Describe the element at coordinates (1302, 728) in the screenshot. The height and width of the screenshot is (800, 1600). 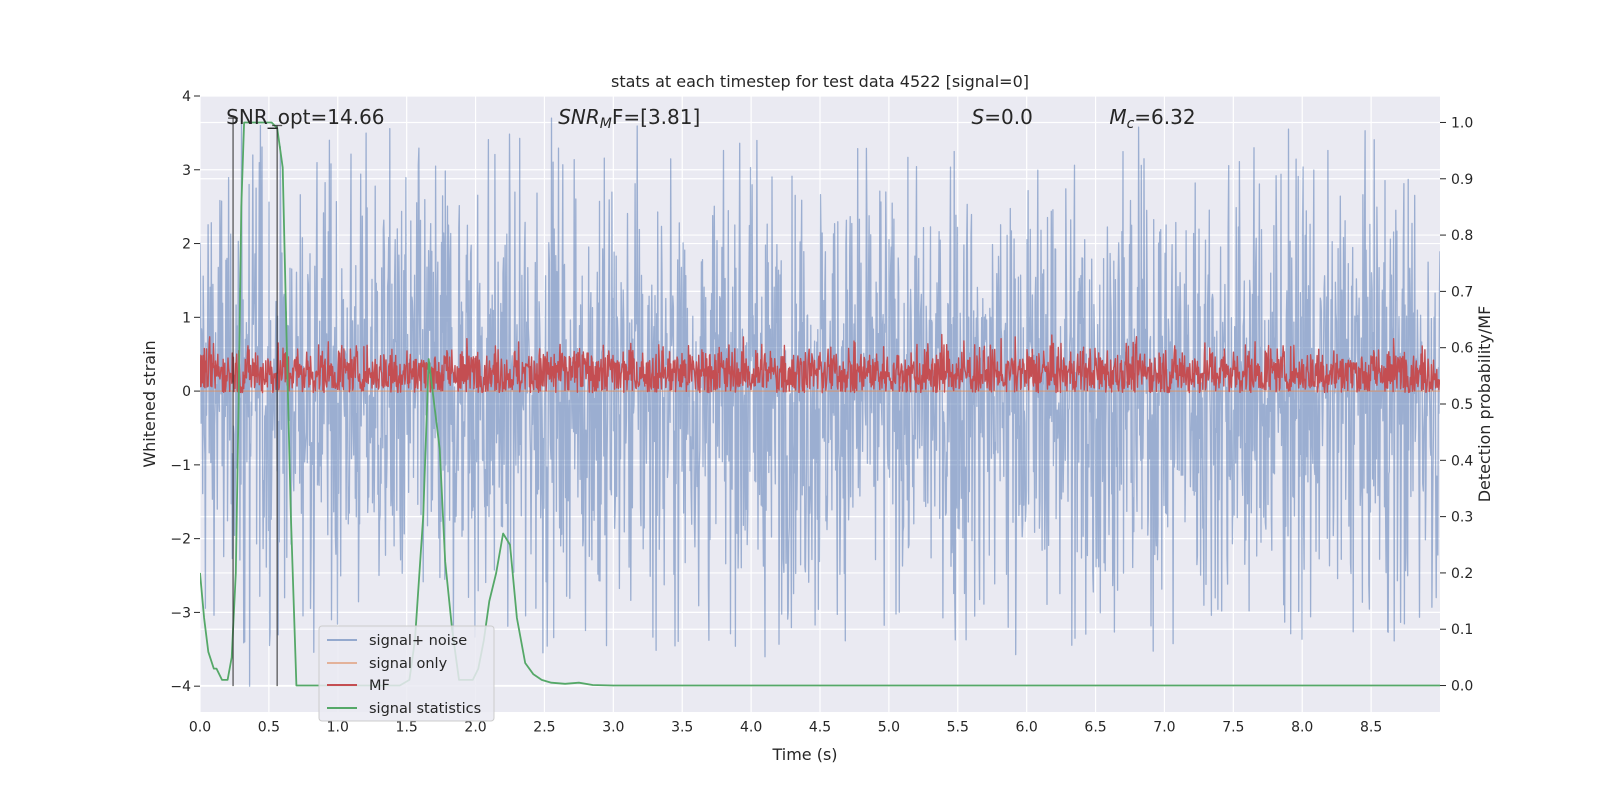
I see `x-tick-label: 8.0` at that location.